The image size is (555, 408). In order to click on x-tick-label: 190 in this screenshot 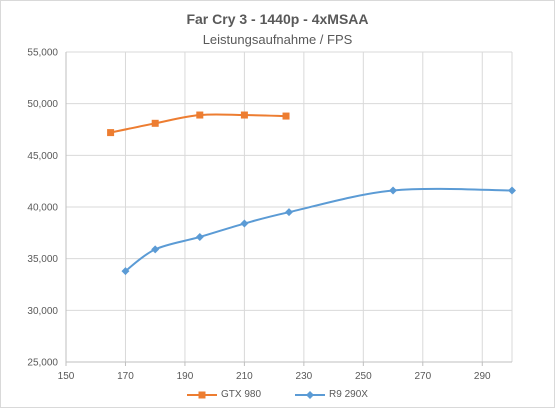, I will do `click(185, 376)`.